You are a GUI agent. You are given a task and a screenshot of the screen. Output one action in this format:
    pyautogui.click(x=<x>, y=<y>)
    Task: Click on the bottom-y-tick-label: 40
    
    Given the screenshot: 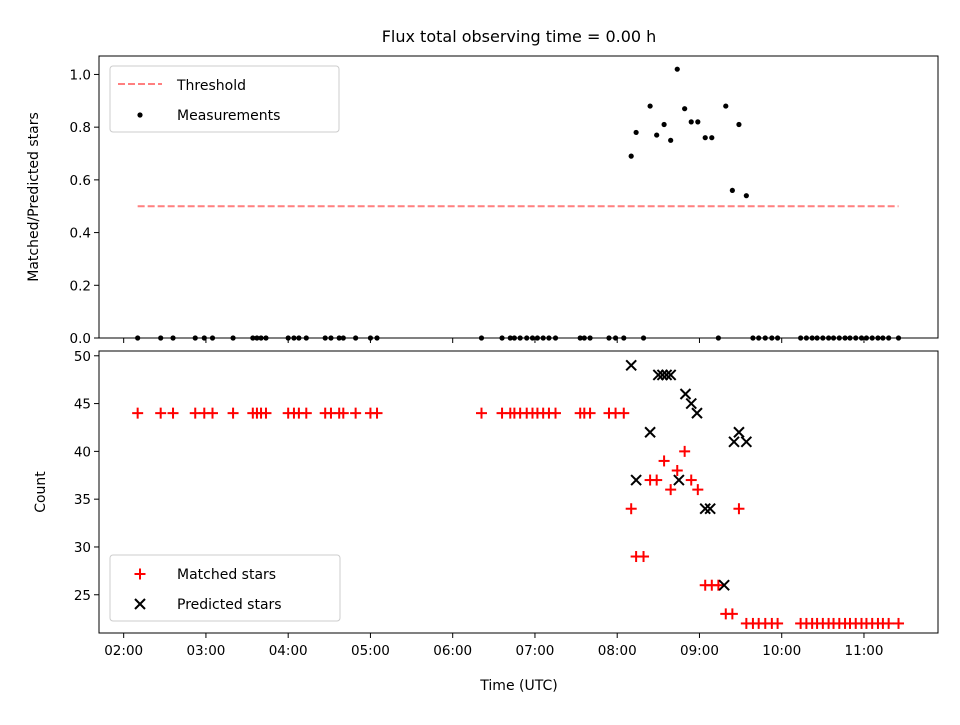 What is the action you would take?
    pyautogui.click(x=82, y=452)
    